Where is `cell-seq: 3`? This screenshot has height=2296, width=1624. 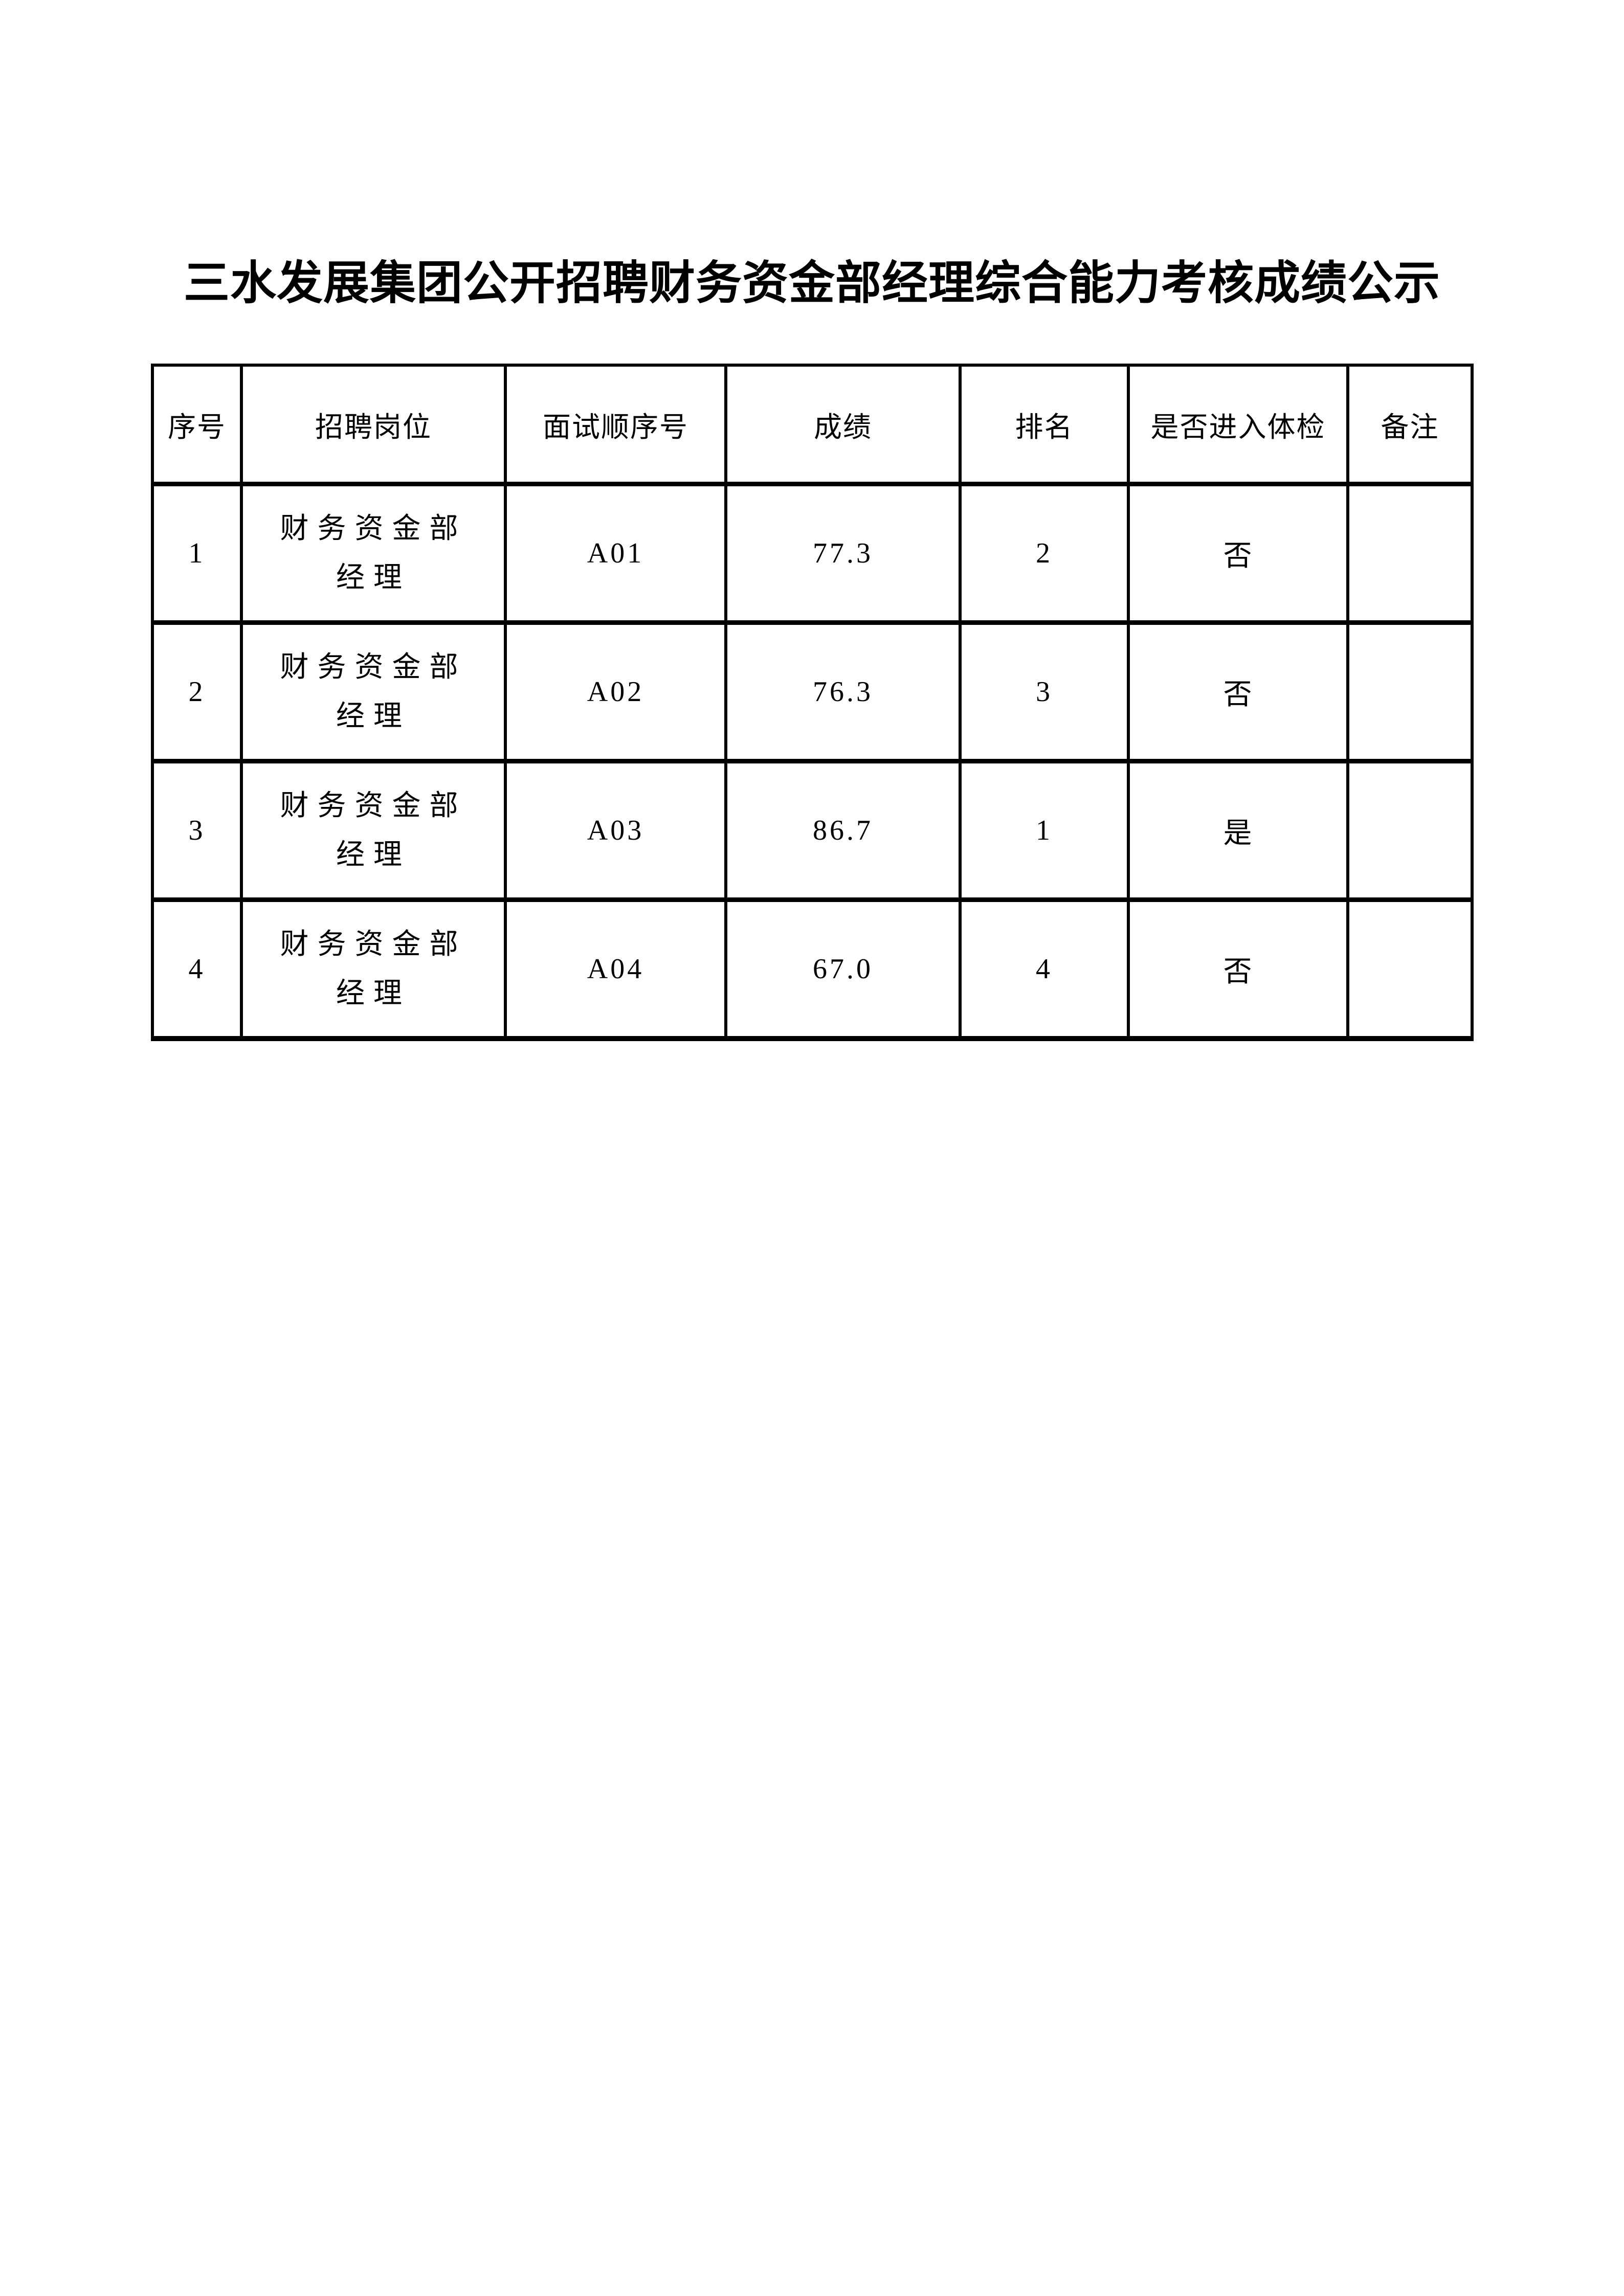 cell-seq: 3 is located at coordinates (197, 831).